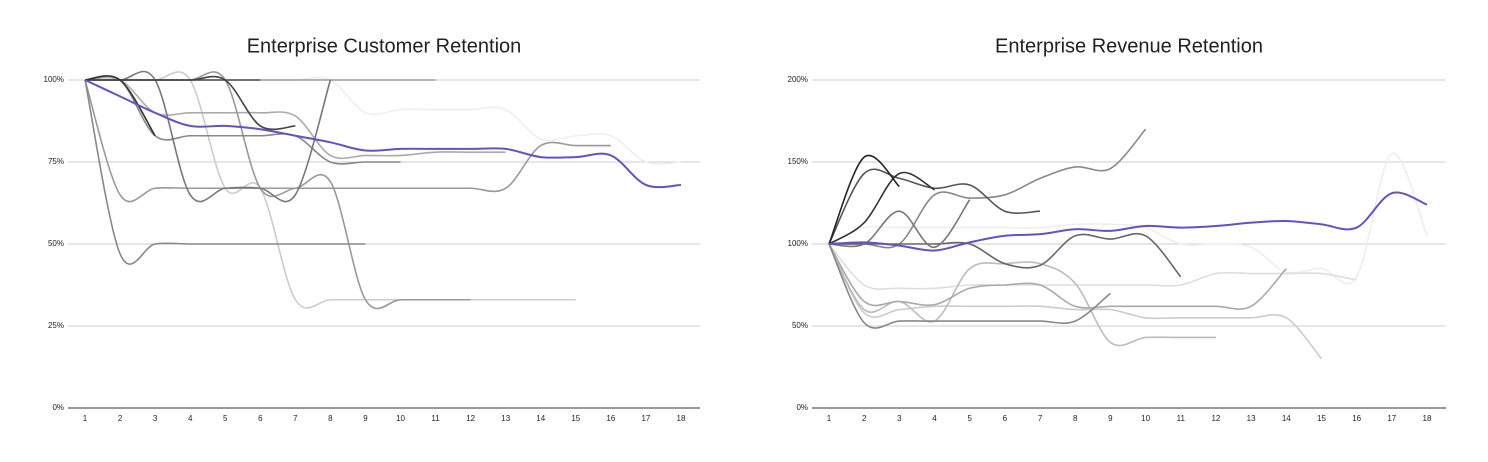 The width and height of the screenshot is (1488, 462). Describe the element at coordinates (798, 161) in the screenshot. I see `y-tick-label: 150%` at that location.